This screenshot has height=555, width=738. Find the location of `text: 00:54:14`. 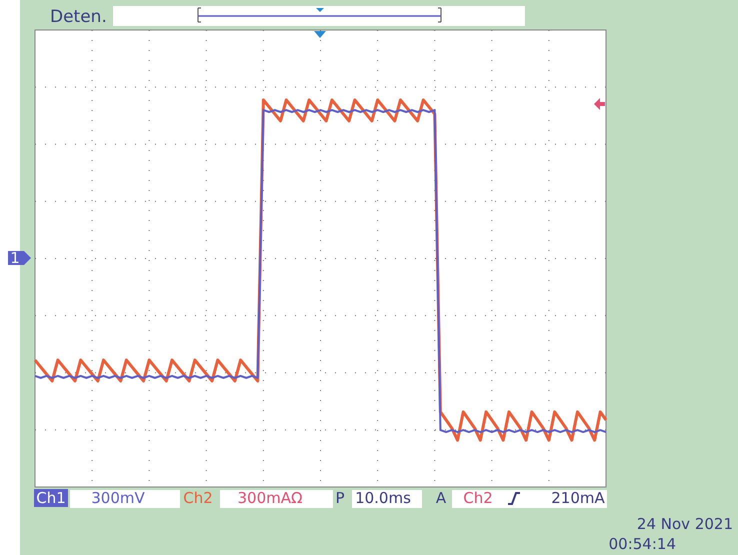

text: 00:54:14 is located at coordinates (642, 544).